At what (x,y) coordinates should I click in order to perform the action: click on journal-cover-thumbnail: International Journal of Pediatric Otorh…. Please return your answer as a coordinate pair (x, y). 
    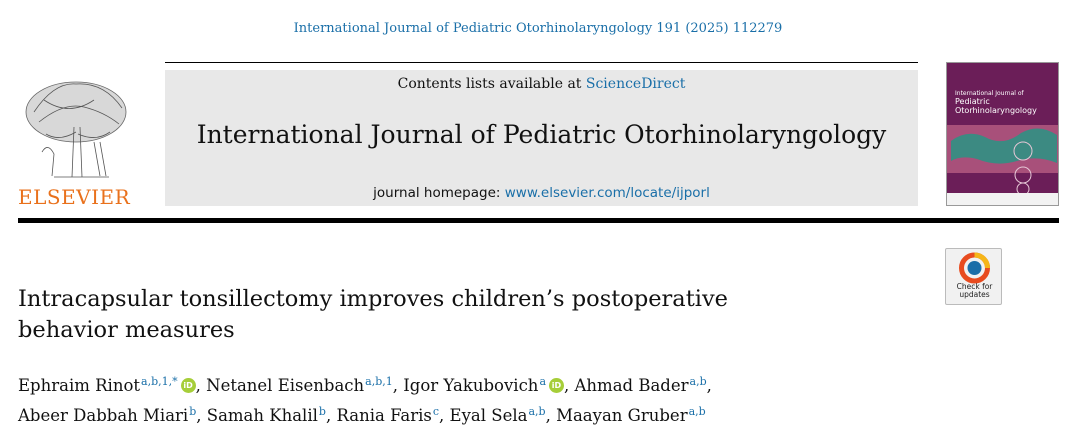
    Looking at the image, I should click on (1002, 134).